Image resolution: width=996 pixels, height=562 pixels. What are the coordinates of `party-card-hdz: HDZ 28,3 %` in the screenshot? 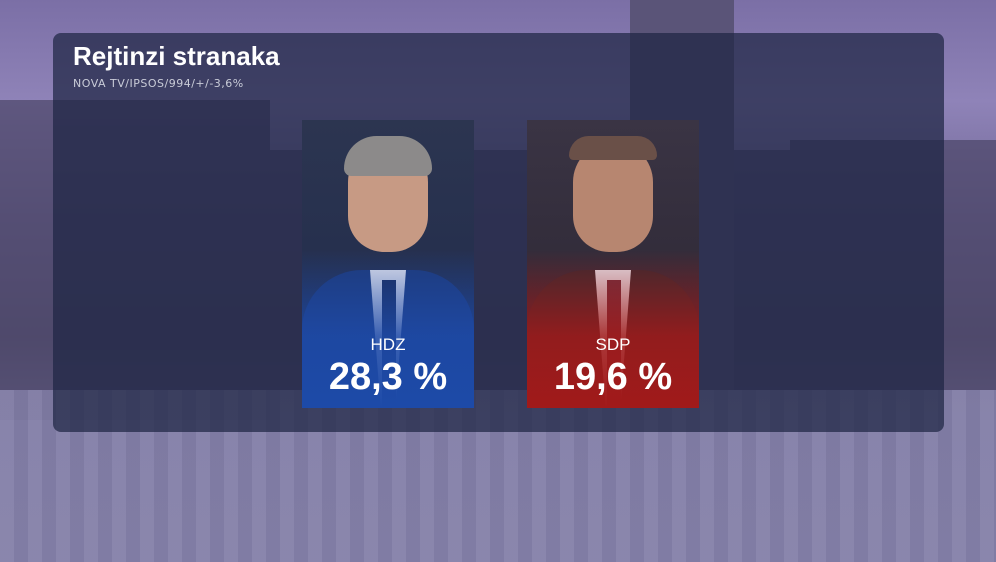 It's located at (388, 264).